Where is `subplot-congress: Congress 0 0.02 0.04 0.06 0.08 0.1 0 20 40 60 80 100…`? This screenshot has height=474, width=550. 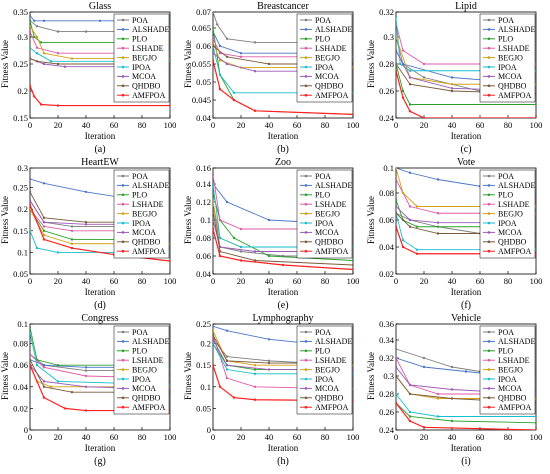 subplot-congress: Congress 0 0.02 0.04 0.06 0.08 0.1 0 20 40 60 80 100… is located at coordinates (88, 390).